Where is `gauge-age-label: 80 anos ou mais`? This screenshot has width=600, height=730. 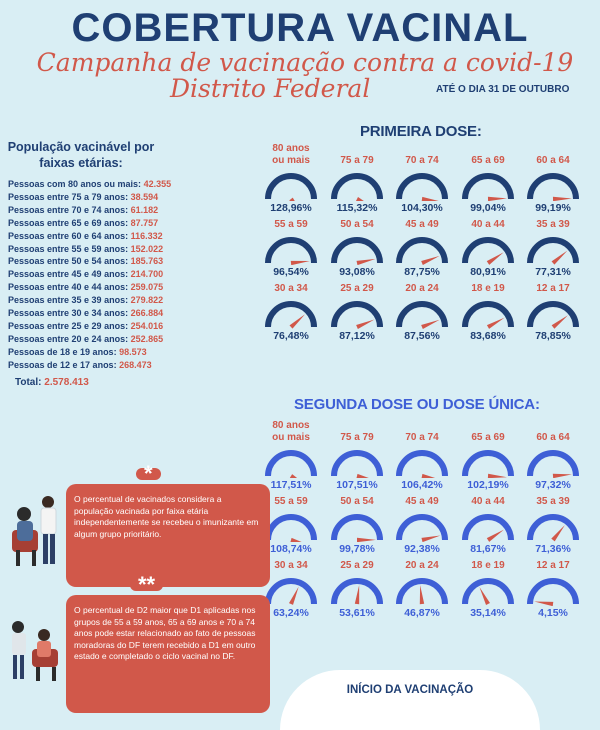
gauge-age-label: 80 anos ou mais is located at coordinates (291, 154).